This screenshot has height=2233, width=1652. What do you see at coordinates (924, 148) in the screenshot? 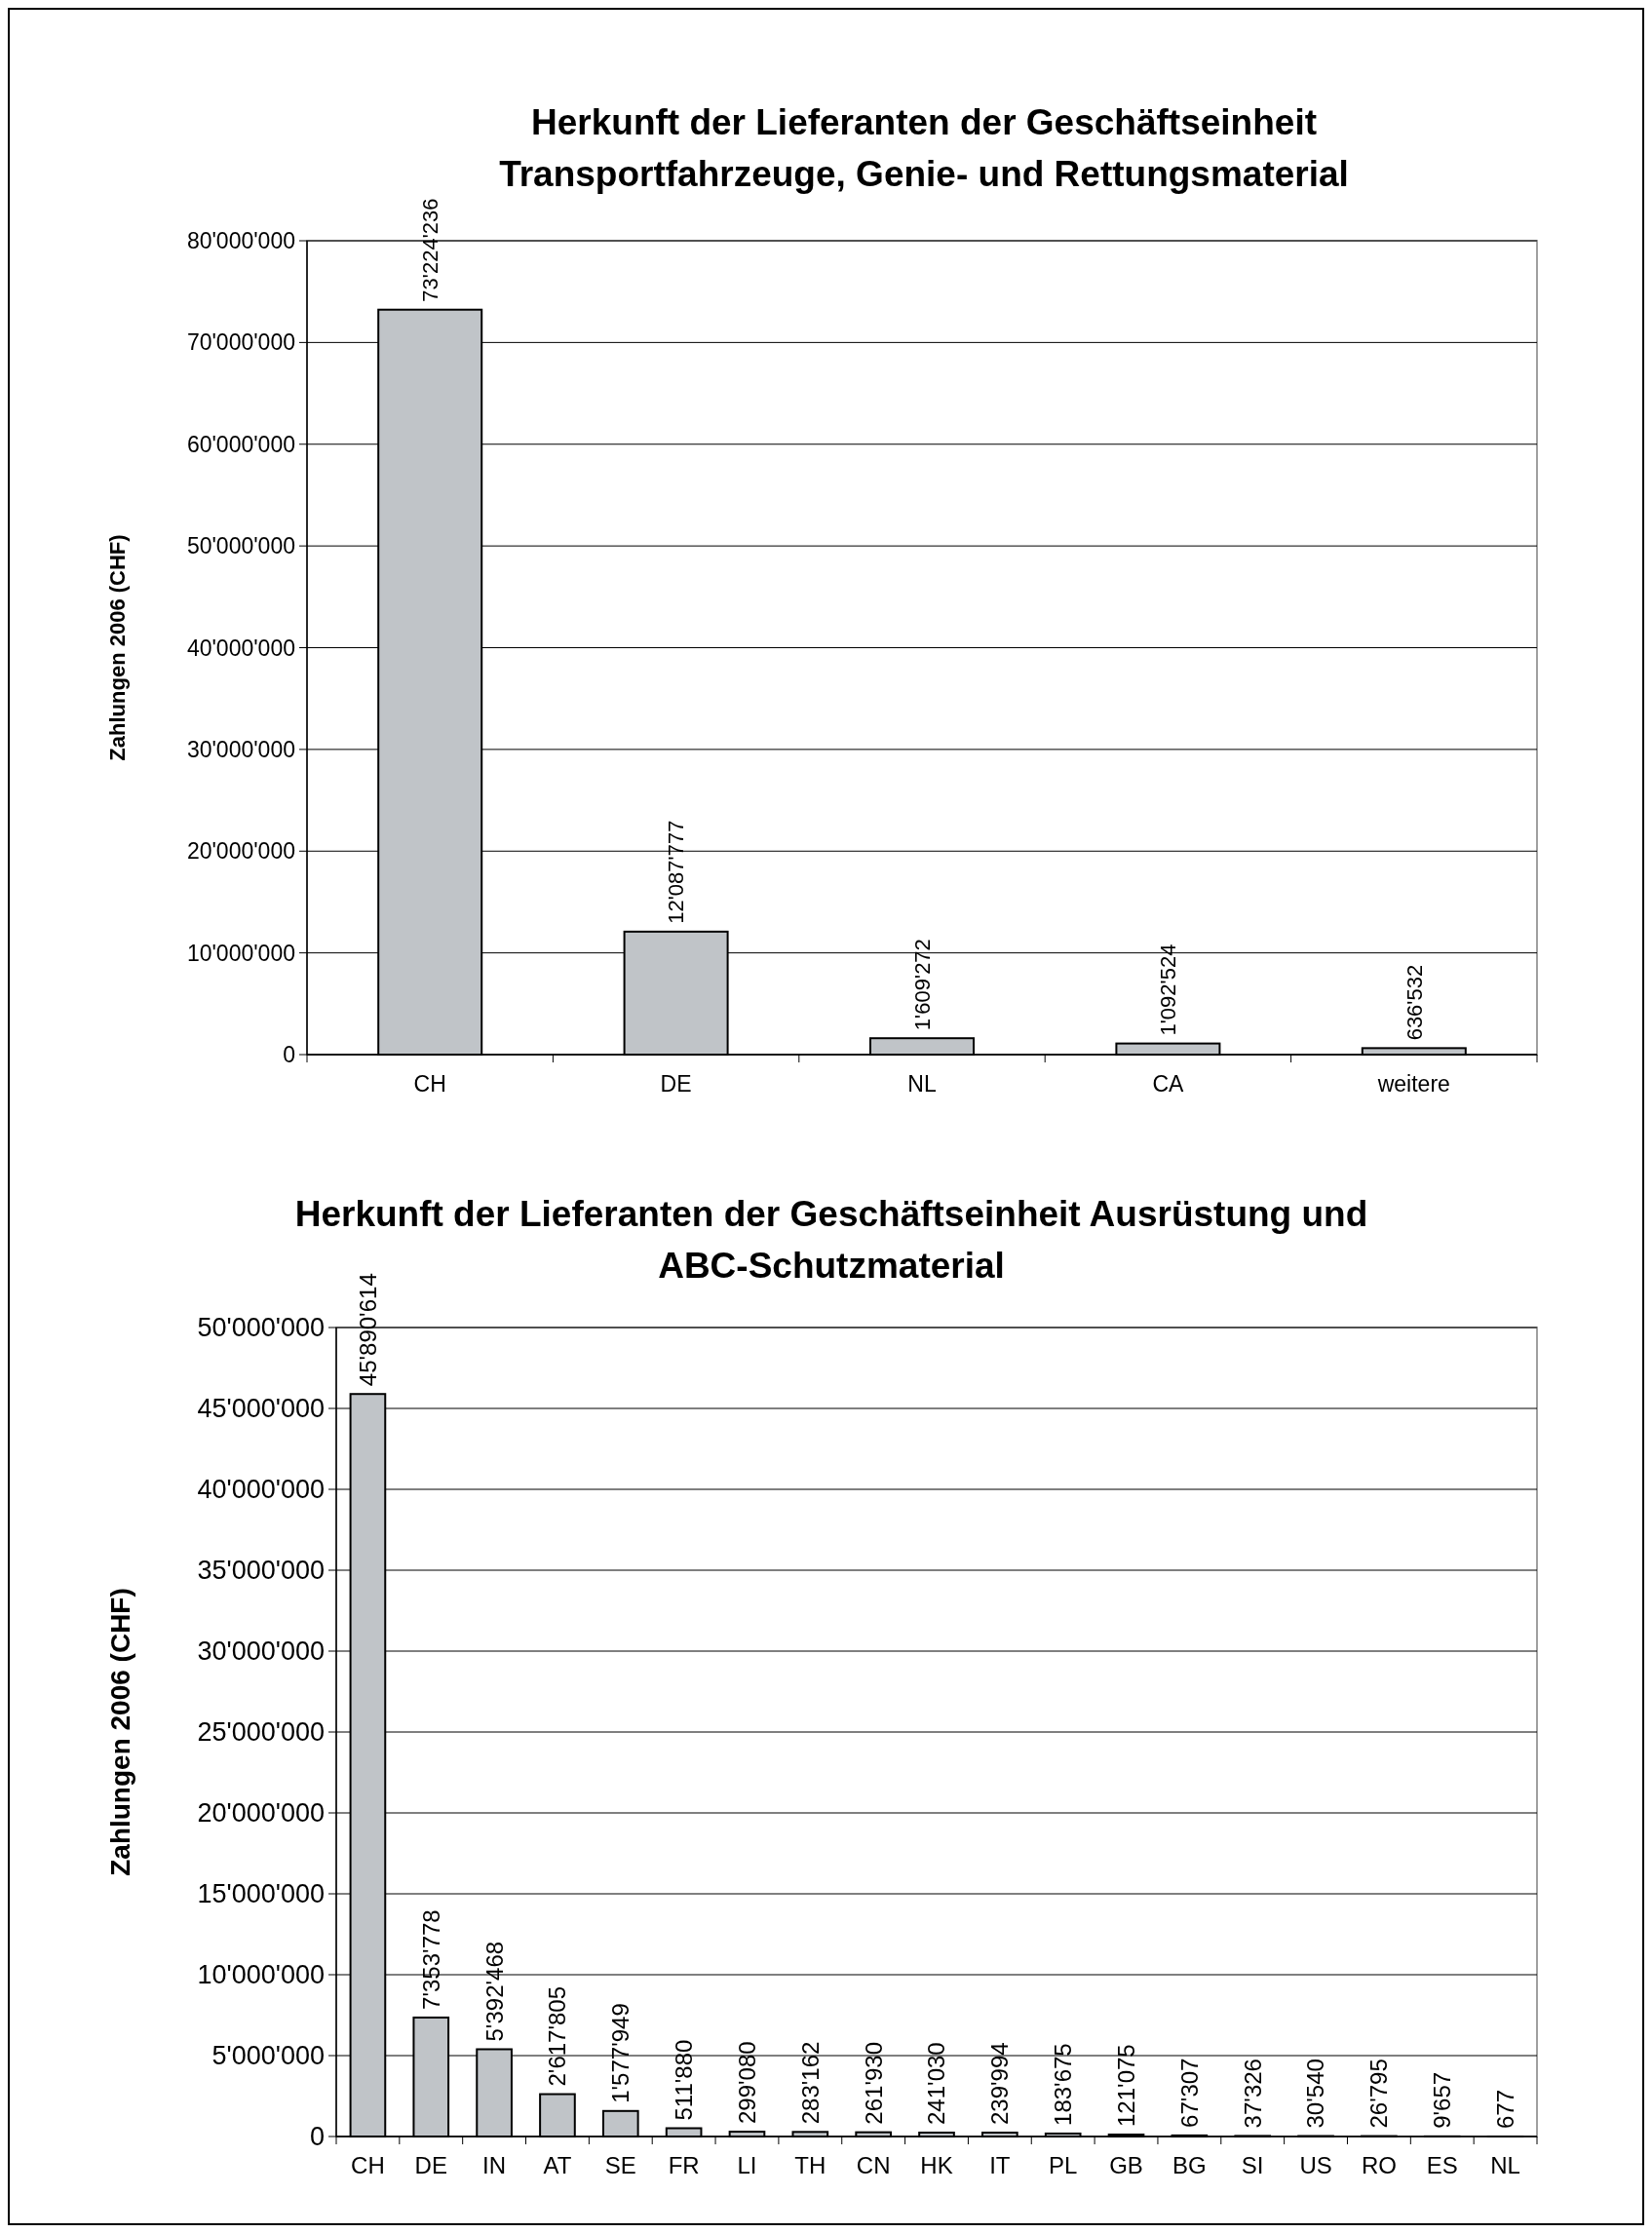
I see `chart-title: Herkunft der Lieferanten der Geschäftseinheit Transportfahrzeuge, Genie- und Rettungsmaterial` at bounding box center [924, 148].